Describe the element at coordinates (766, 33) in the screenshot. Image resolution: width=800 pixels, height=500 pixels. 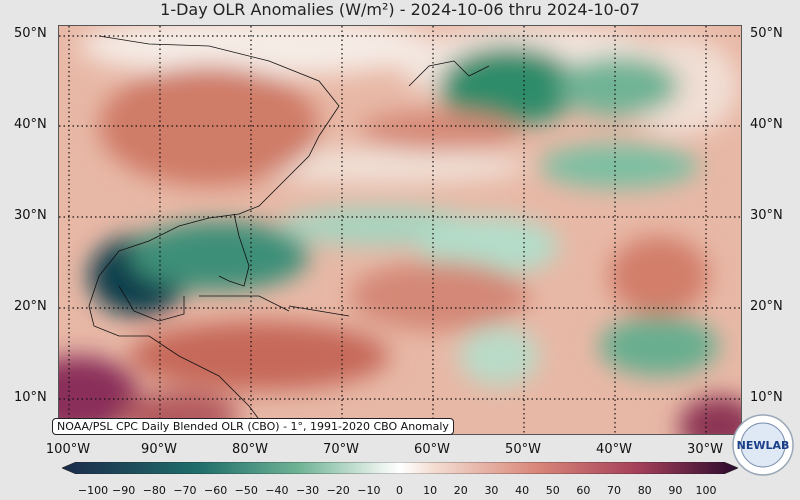
I see `lat-label-50n-right: 50°N` at that location.